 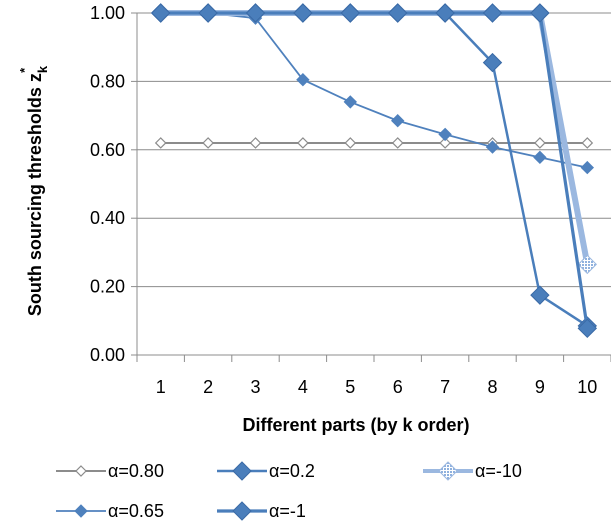 I want to click on x-tick-labels: 1 2 3 4 5 6 7 8 9 10, so click(x=377, y=387).